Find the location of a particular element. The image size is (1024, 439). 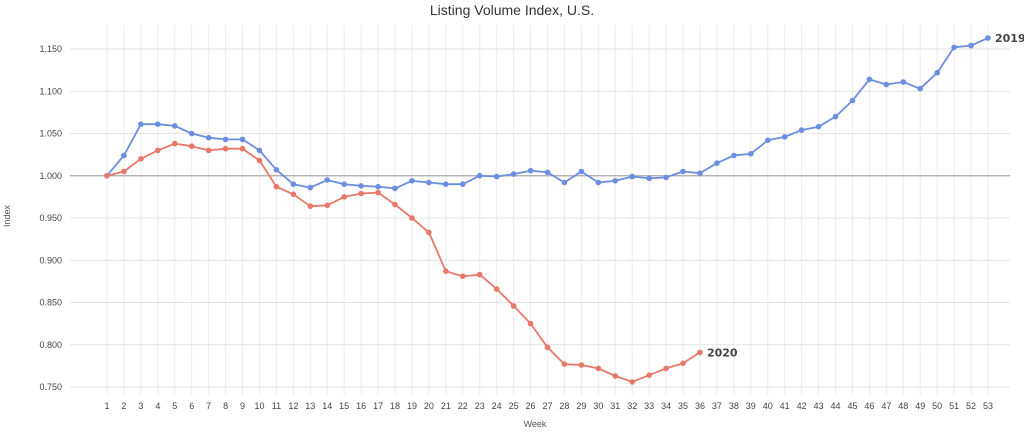

x-tick-label: 51 is located at coordinates (954, 406).